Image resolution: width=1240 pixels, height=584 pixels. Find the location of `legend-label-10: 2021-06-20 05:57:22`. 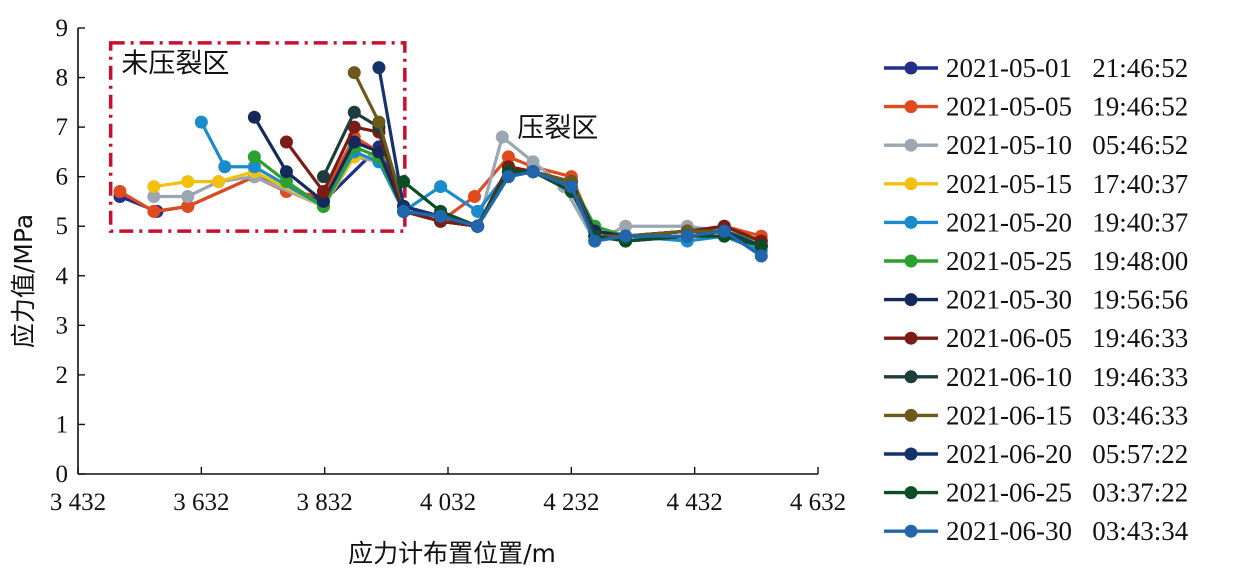

legend-label-10: 2021-06-20 05:57:22 is located at coordinates (1067, 454).